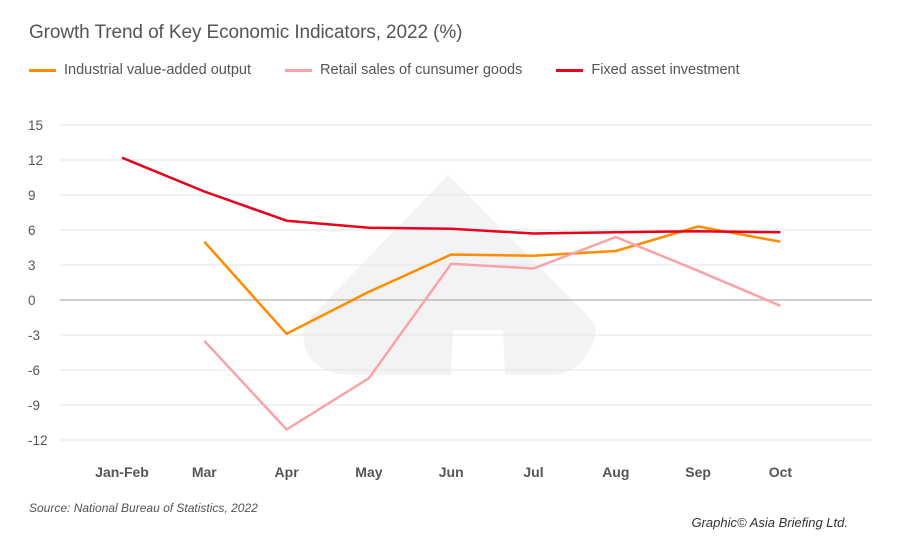  I want to click on legend-item-retail: Retail sales of cunsumer goods, so click(403, 70).